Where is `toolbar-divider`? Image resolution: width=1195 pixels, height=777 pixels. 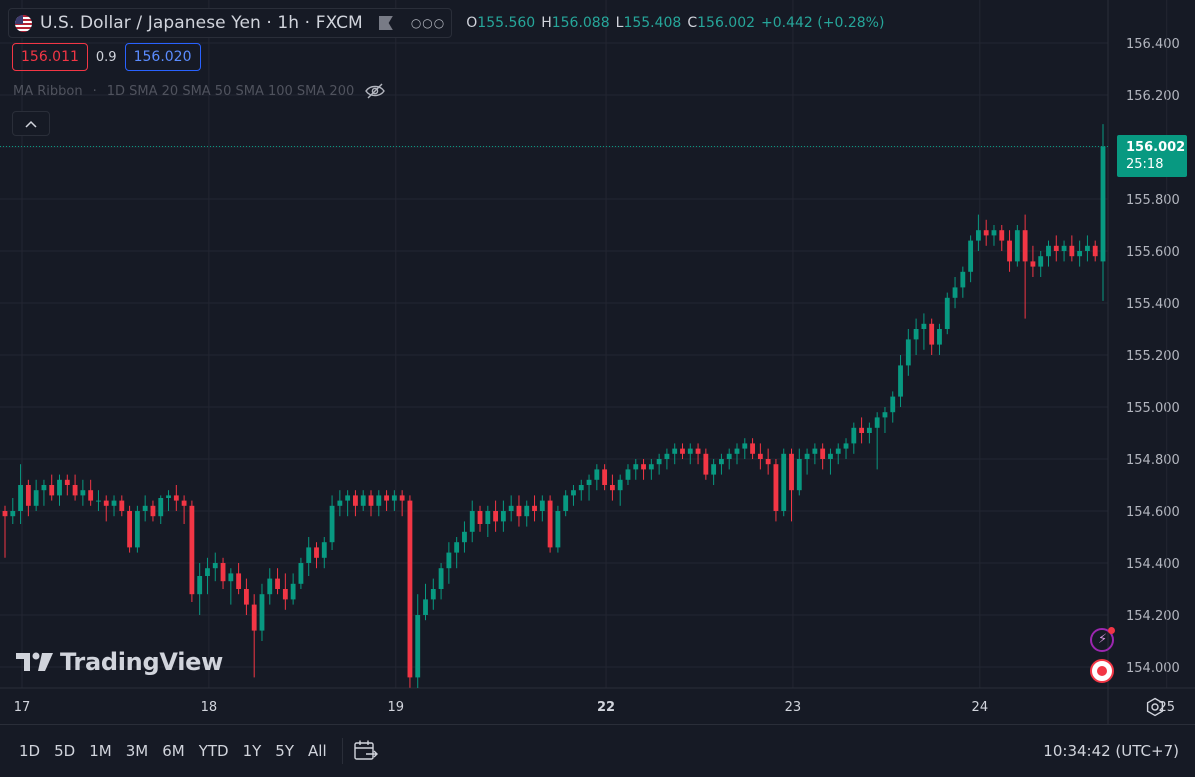
toolbar-divider is located at coordinates (342, 751).